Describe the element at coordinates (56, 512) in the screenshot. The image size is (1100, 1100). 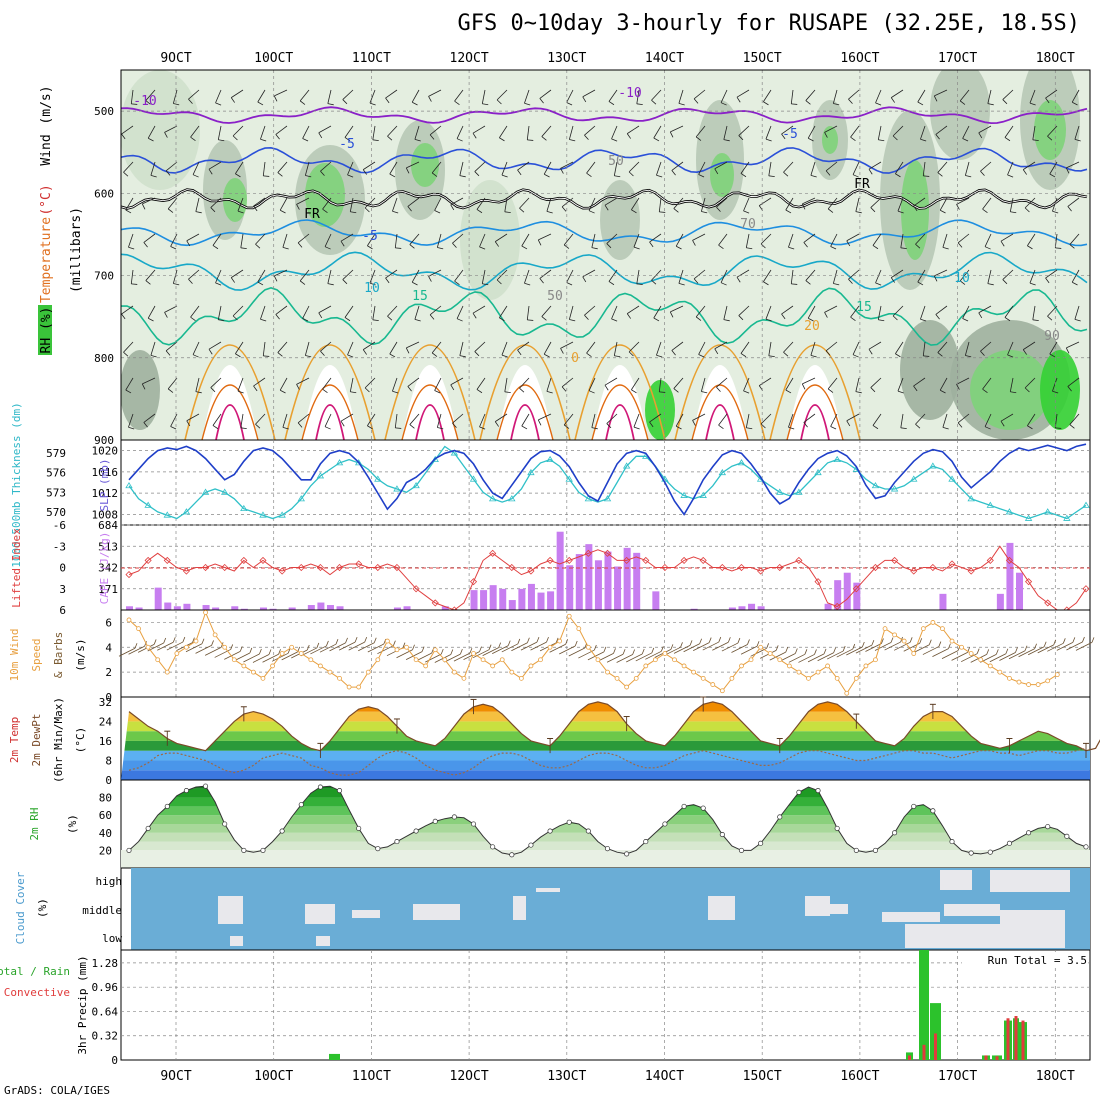
I see `thick-tick-3: 570` at that location.